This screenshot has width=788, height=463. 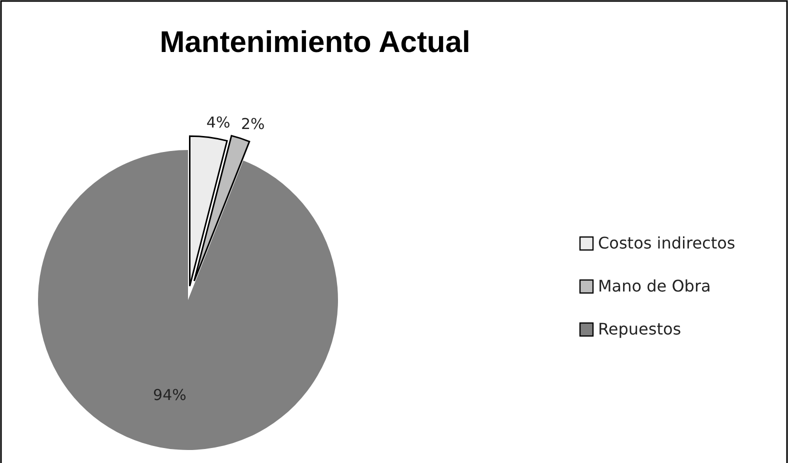 I want to click on data-label: 2%, so click(x=252, y=124).